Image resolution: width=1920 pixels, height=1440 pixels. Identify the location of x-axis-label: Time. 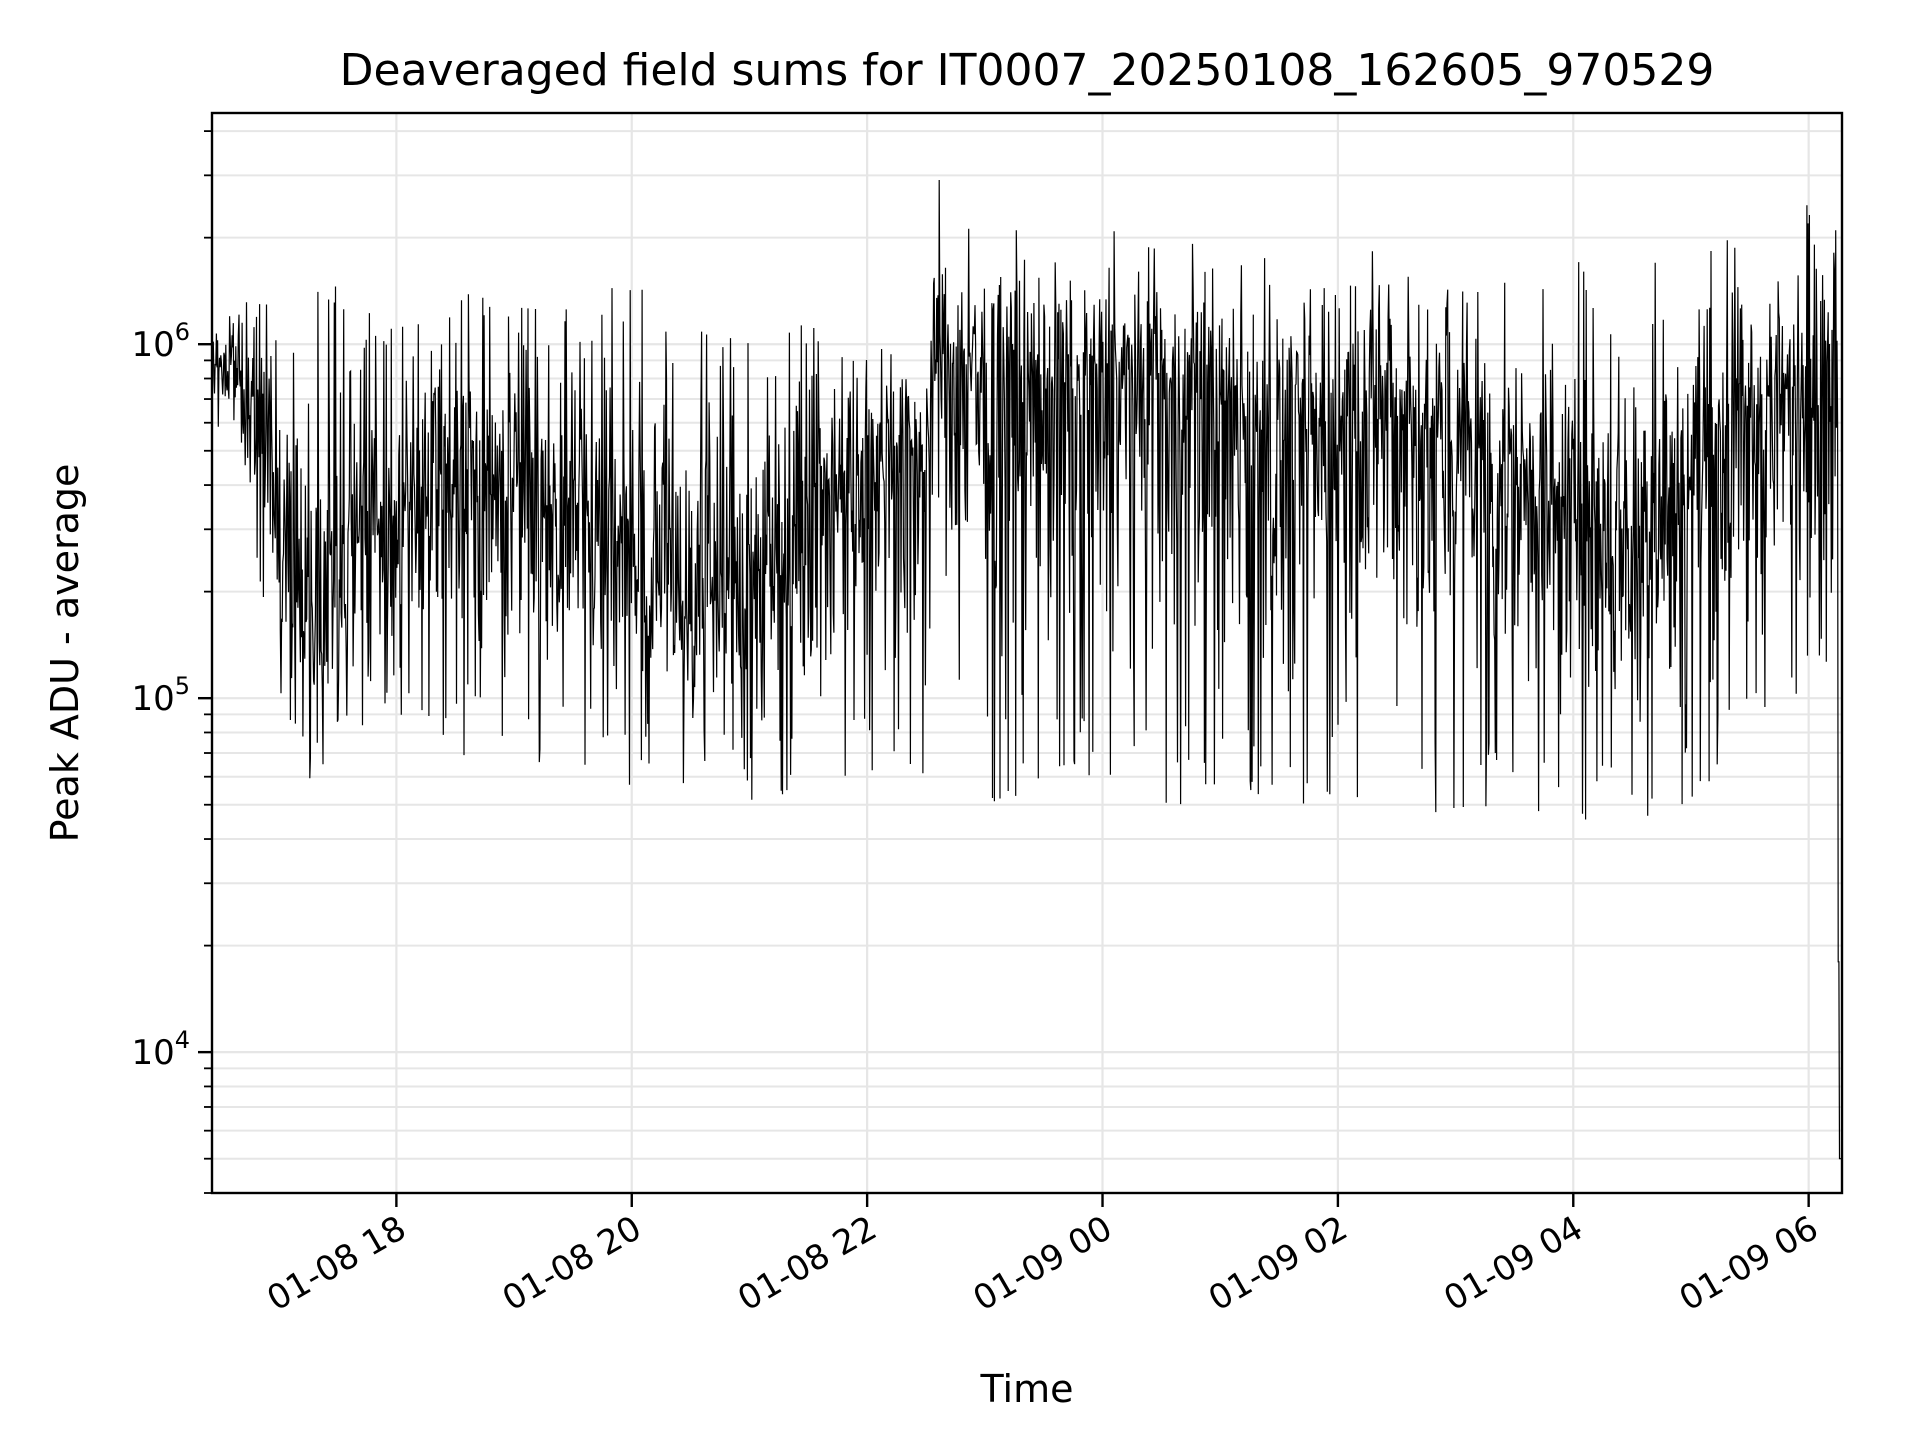
(1027, 1389).